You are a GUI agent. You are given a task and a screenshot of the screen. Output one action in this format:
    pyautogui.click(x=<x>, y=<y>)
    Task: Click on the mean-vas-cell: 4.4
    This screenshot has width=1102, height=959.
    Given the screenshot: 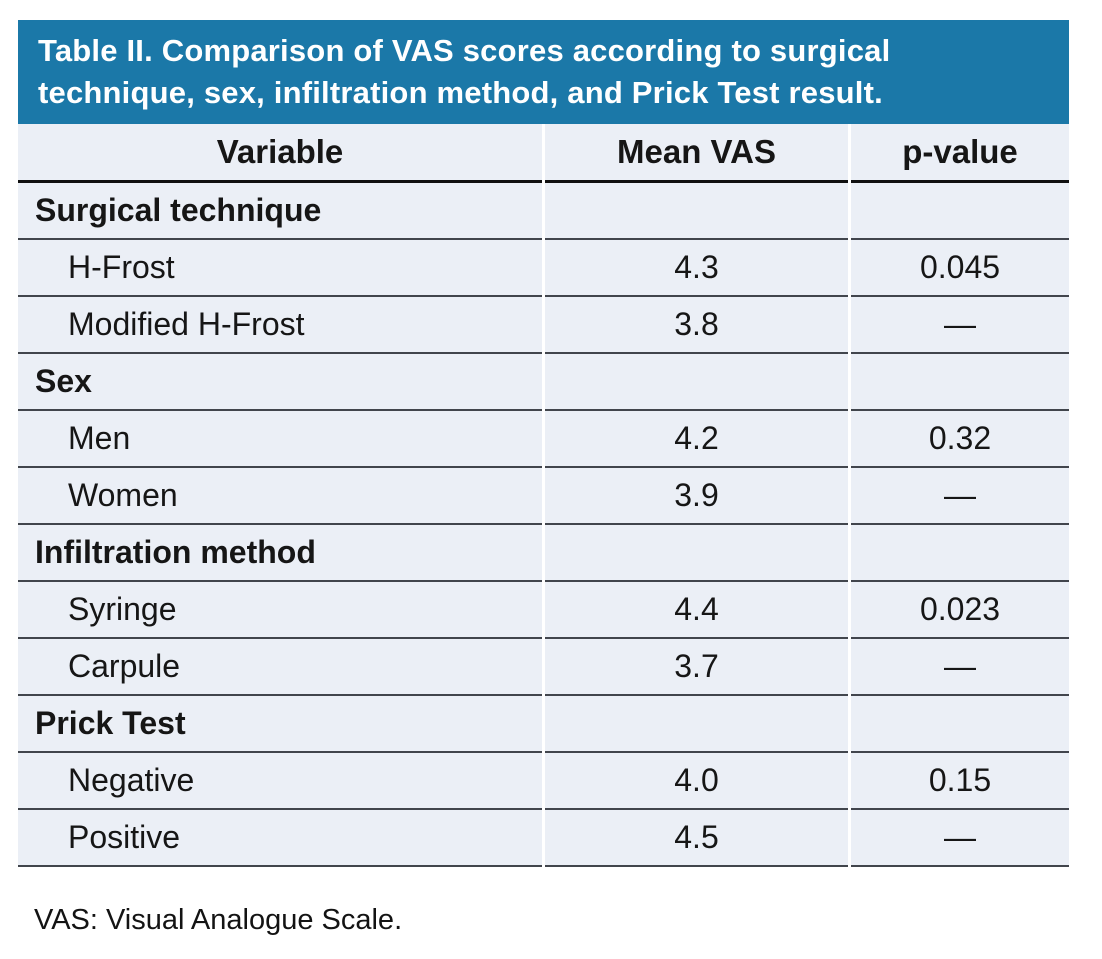 What is the action you would take?
    pyautogui.click(x=696, y=610)
    